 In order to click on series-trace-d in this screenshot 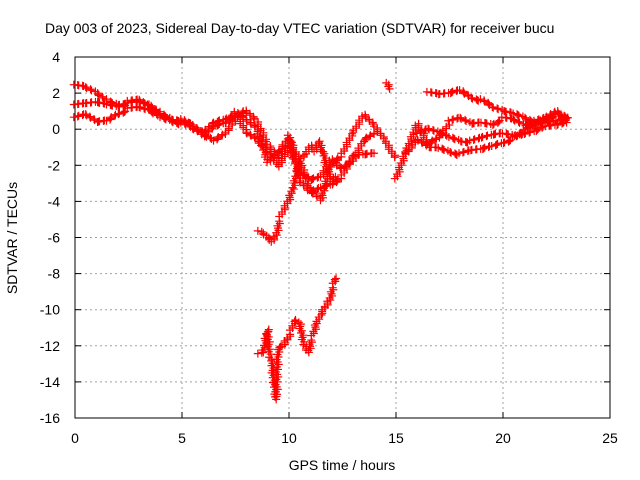, I will do `click(296, 191)`.